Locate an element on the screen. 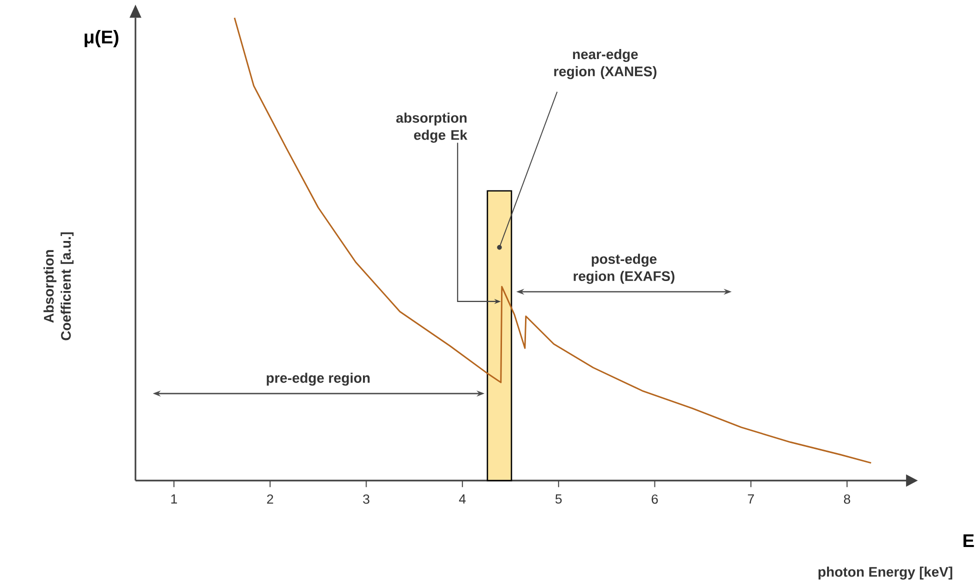 Image resolution: width=979 pixels, height=584 pixels. x-tick-label: 4 is located at coordinates (462, 499).